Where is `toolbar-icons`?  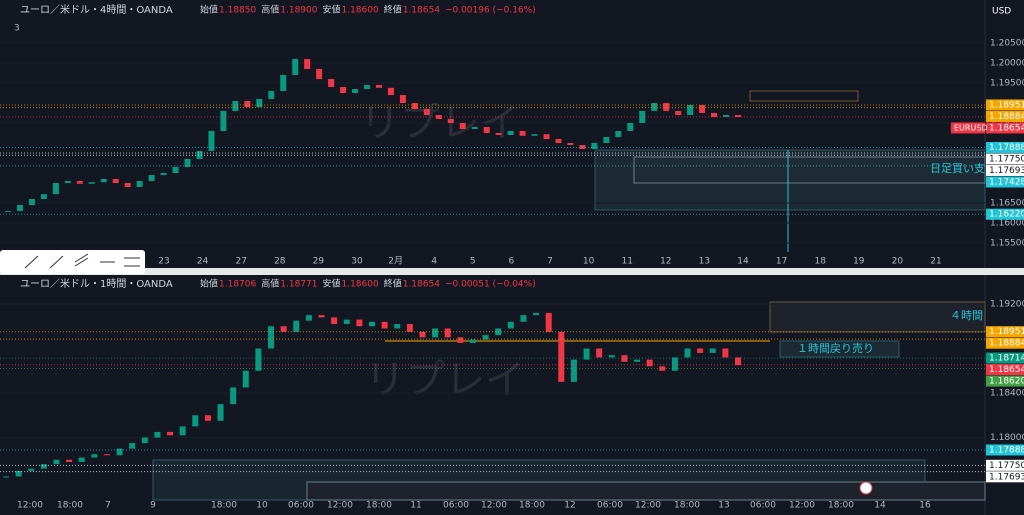 toolbar-icons is located at coordinates (82, 261).